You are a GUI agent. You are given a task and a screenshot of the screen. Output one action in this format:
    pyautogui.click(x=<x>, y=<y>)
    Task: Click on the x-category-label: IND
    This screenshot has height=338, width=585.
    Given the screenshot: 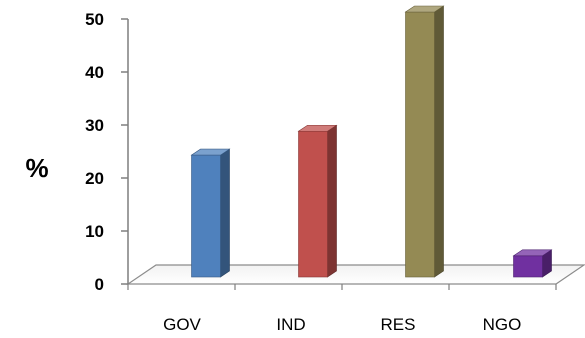 What is the action you would take?
    pyautogui.click(x=290, y=324)
    